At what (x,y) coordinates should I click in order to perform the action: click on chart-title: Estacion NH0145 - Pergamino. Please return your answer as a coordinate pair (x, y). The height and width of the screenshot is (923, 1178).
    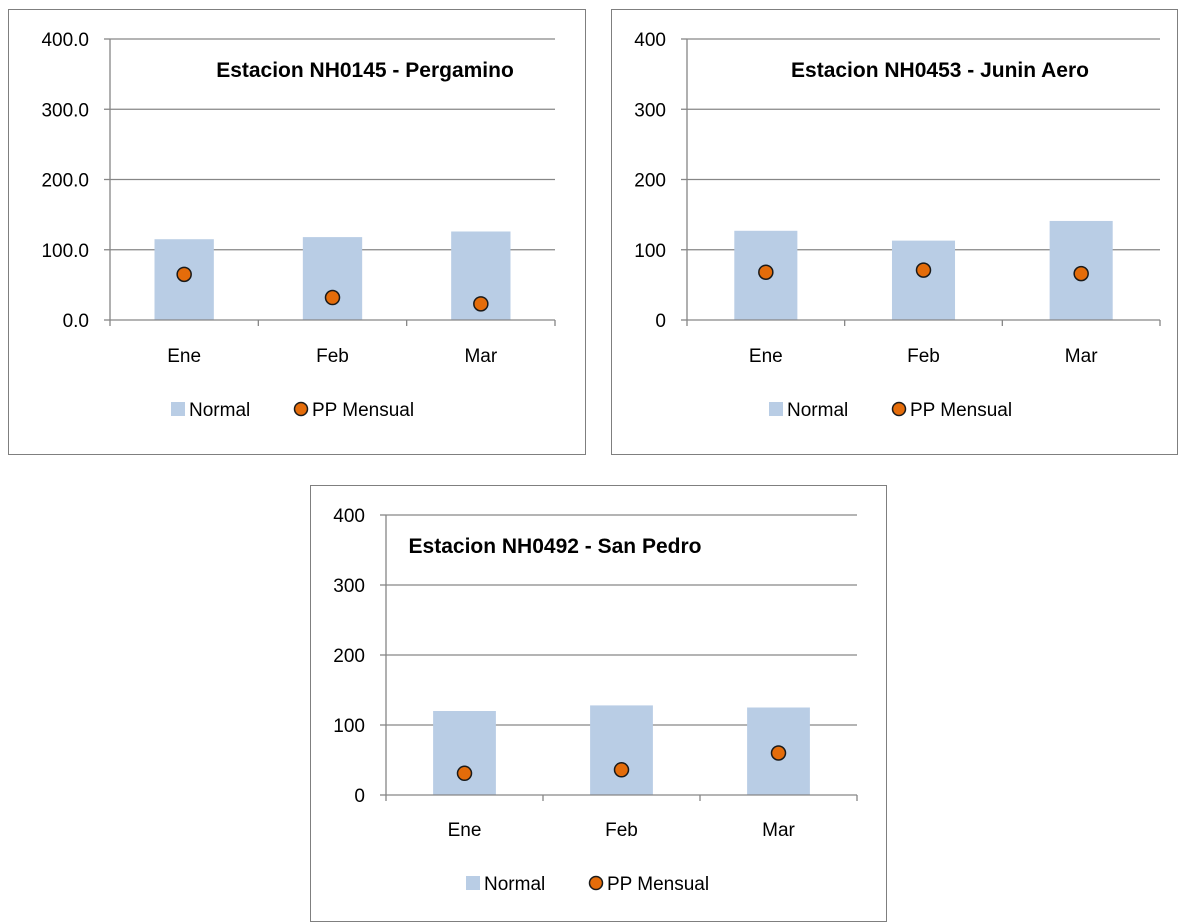
    Looking at the image, I should click on (365, 70).